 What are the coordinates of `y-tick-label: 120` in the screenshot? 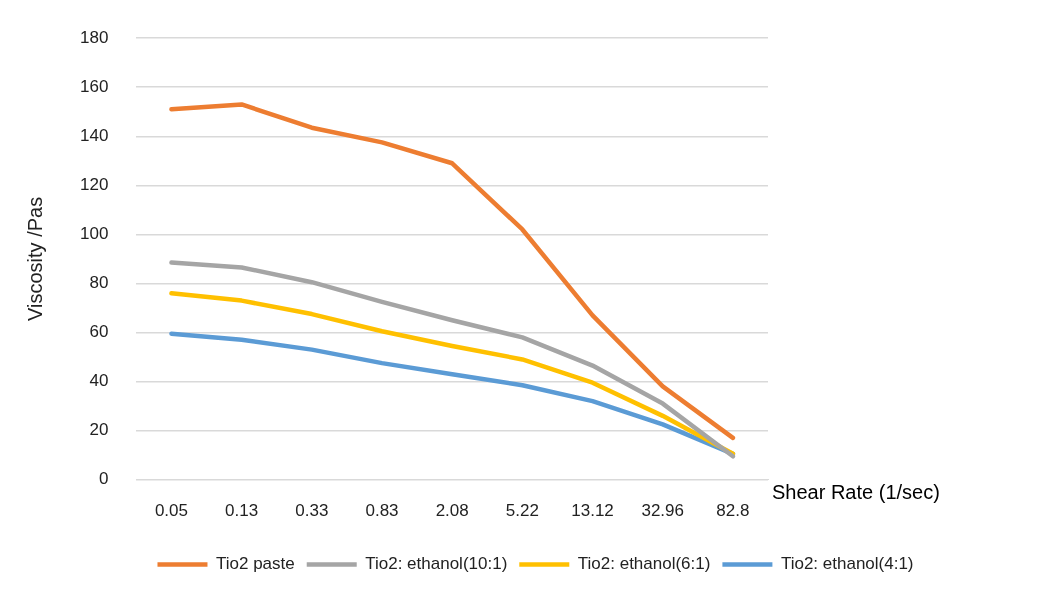 It's located at (94, 185).